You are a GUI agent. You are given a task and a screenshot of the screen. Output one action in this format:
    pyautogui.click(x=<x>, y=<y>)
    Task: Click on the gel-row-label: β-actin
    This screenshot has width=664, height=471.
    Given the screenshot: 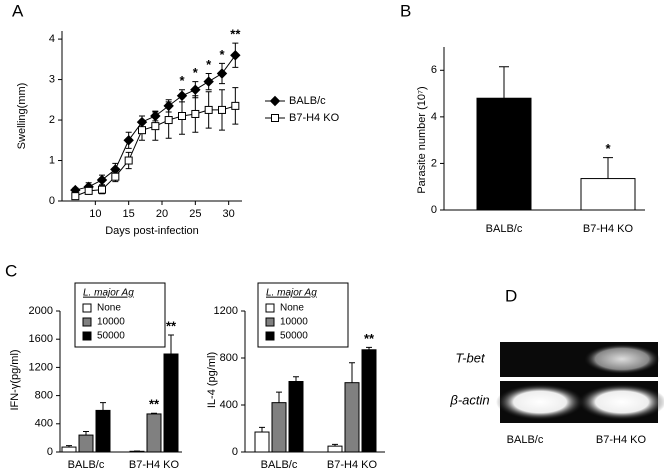 What is the action you would take?
    pyautogui.click(x=469, y=399)
    